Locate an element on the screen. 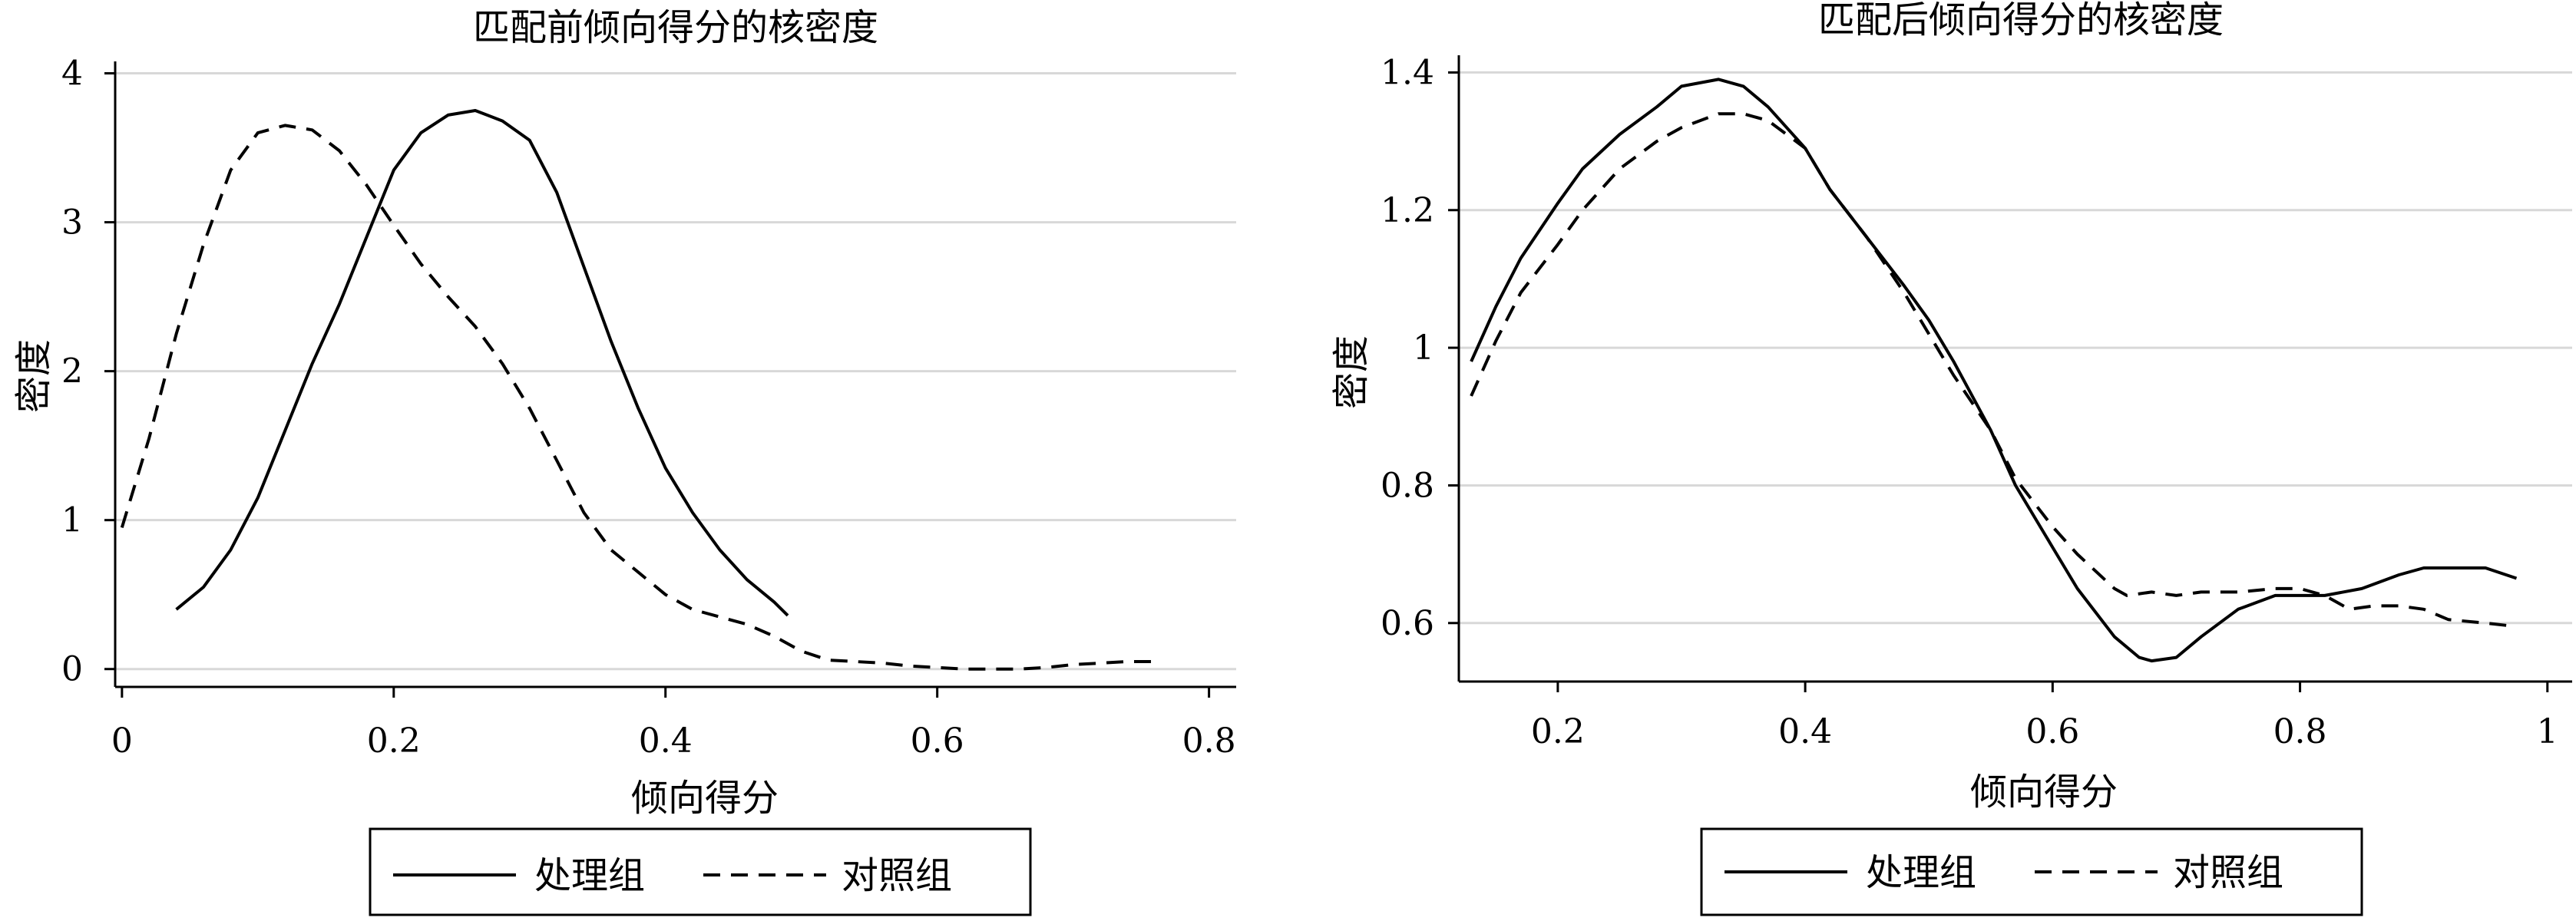  x-tick-label: 0 is located at coordinates (122, 741).